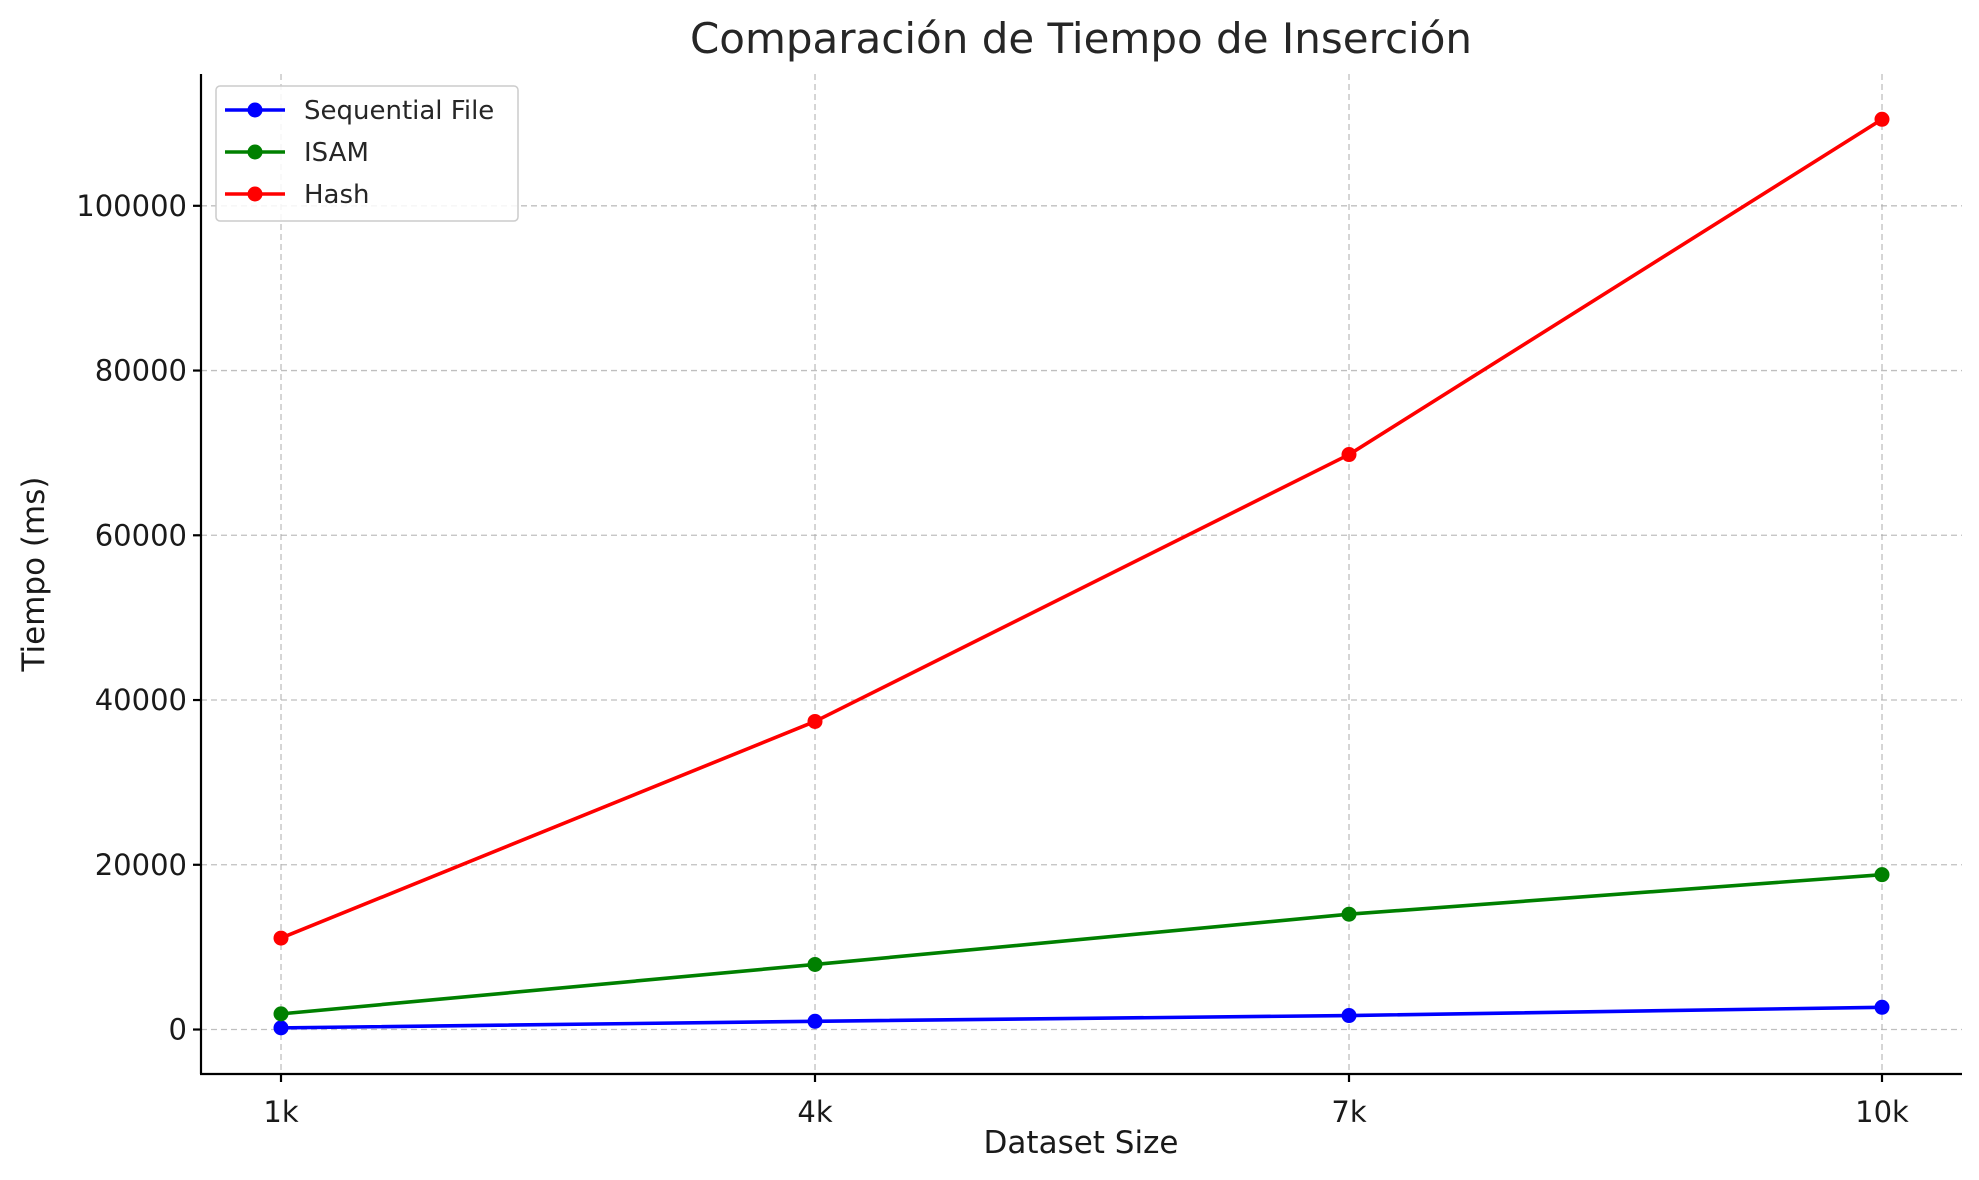  I want to click on series-line-sequential-file, so click(1081, 1017).